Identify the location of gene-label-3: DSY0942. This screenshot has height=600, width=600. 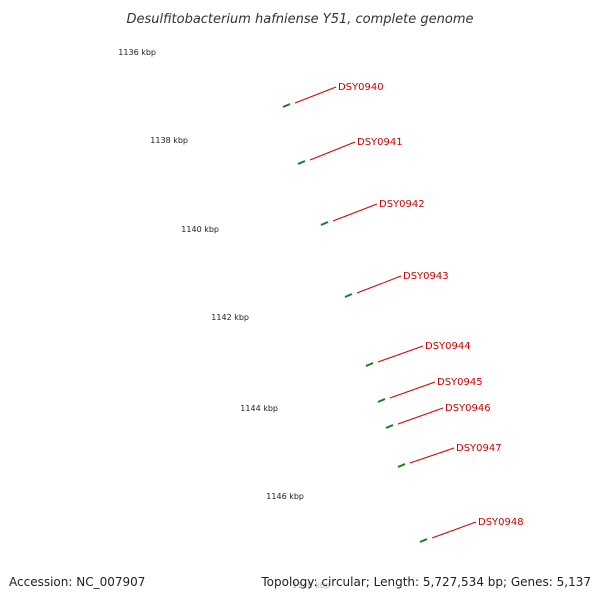
(402, 204).